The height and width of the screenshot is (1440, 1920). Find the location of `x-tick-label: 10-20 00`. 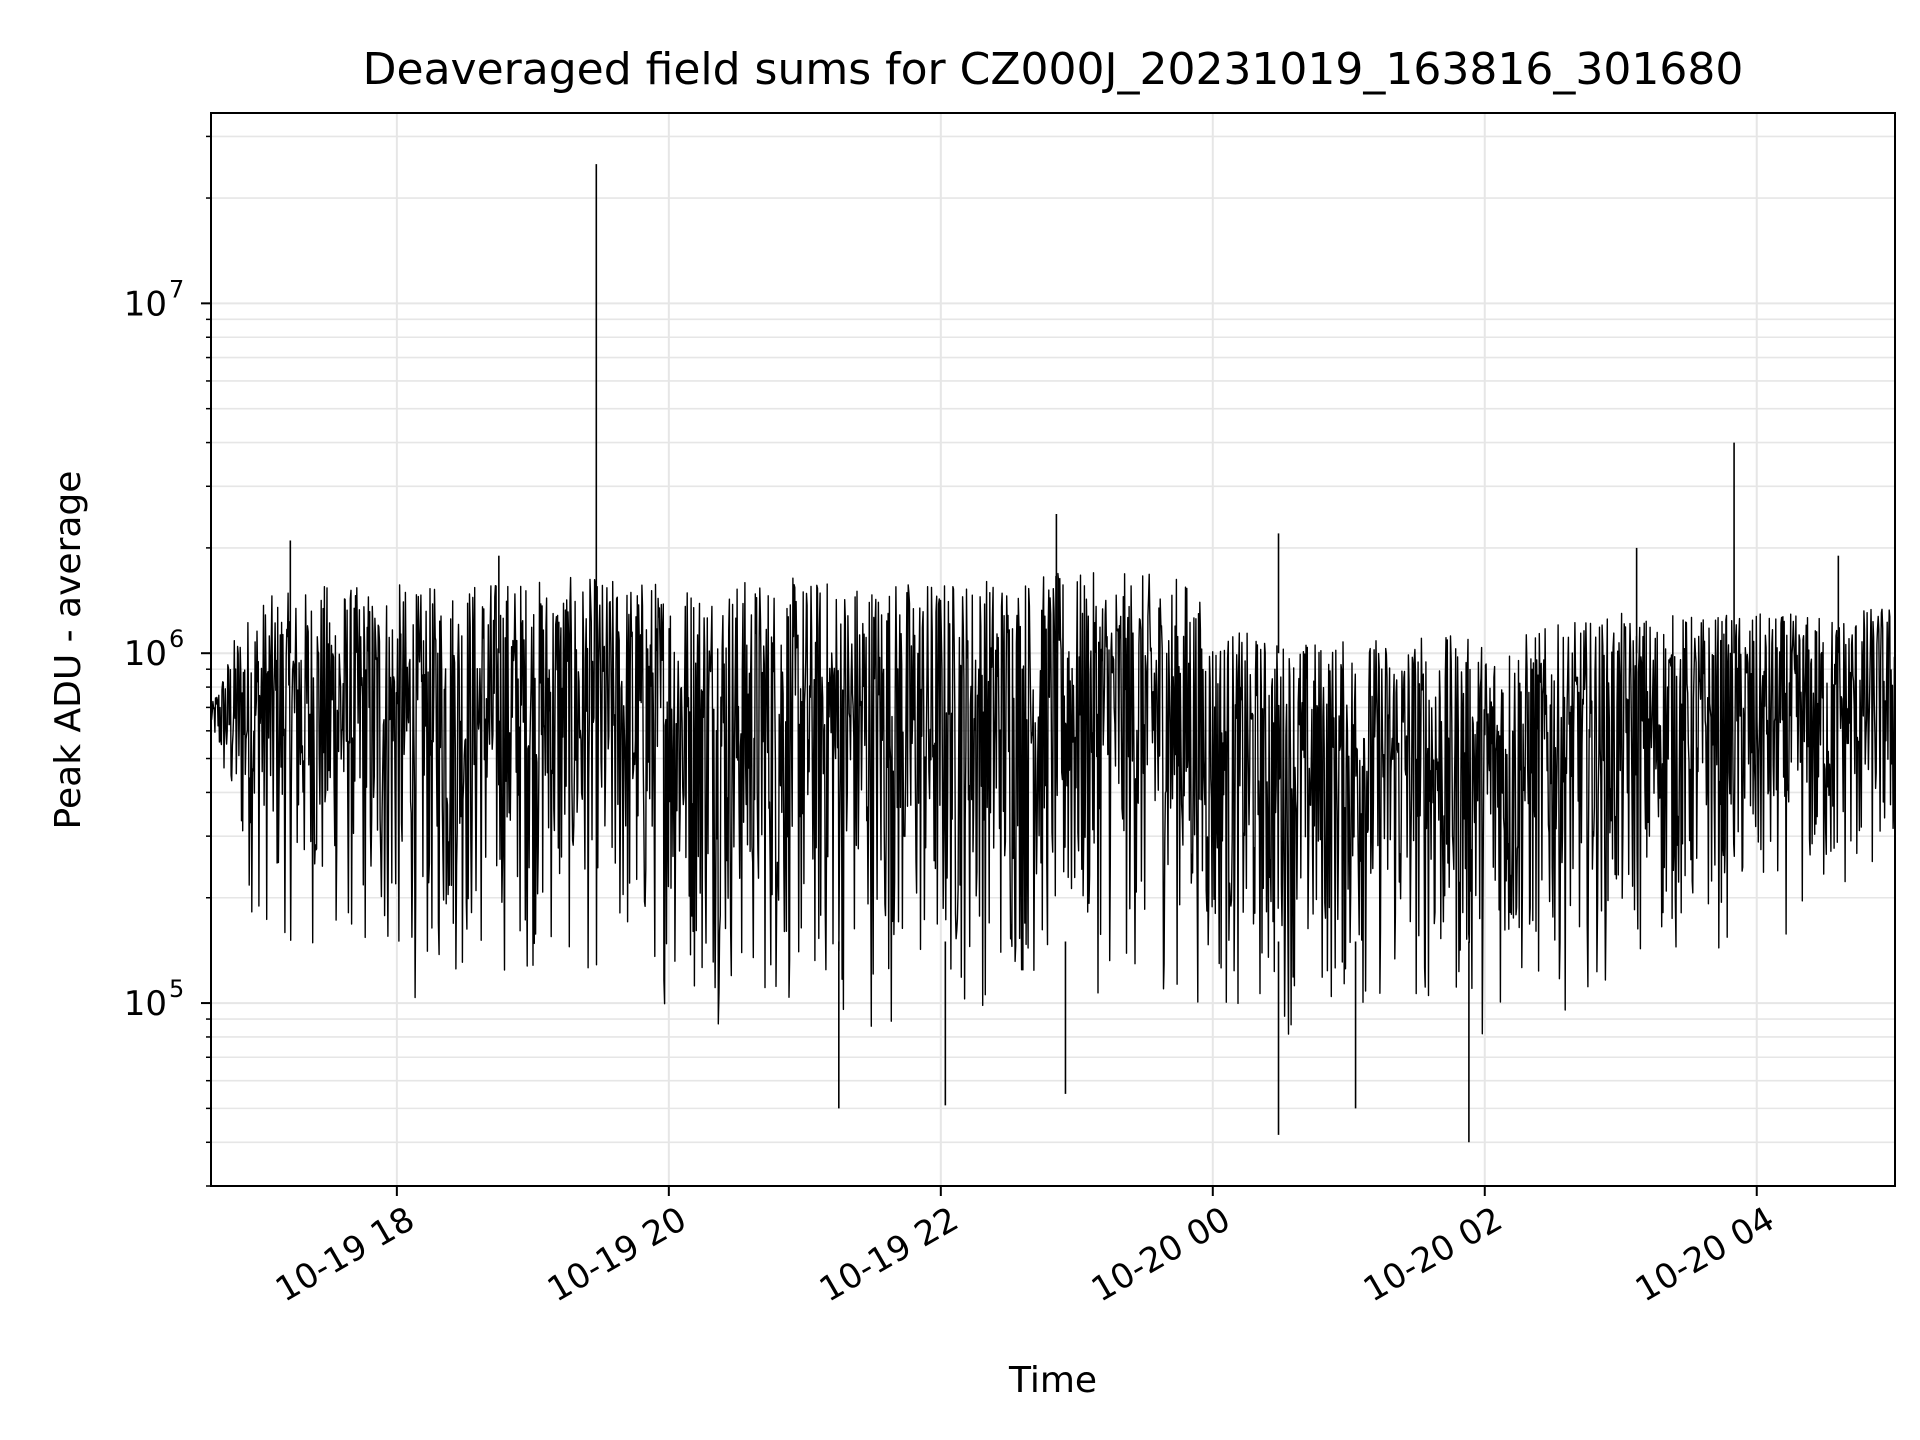

x-tick-label: 10-20 00 is located at coordinates (1161, 1254).